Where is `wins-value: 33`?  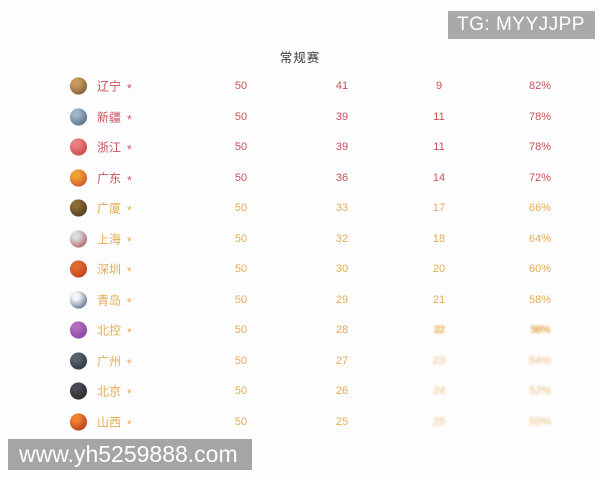
wins-value: 33 is located at coordinates (342, 208).